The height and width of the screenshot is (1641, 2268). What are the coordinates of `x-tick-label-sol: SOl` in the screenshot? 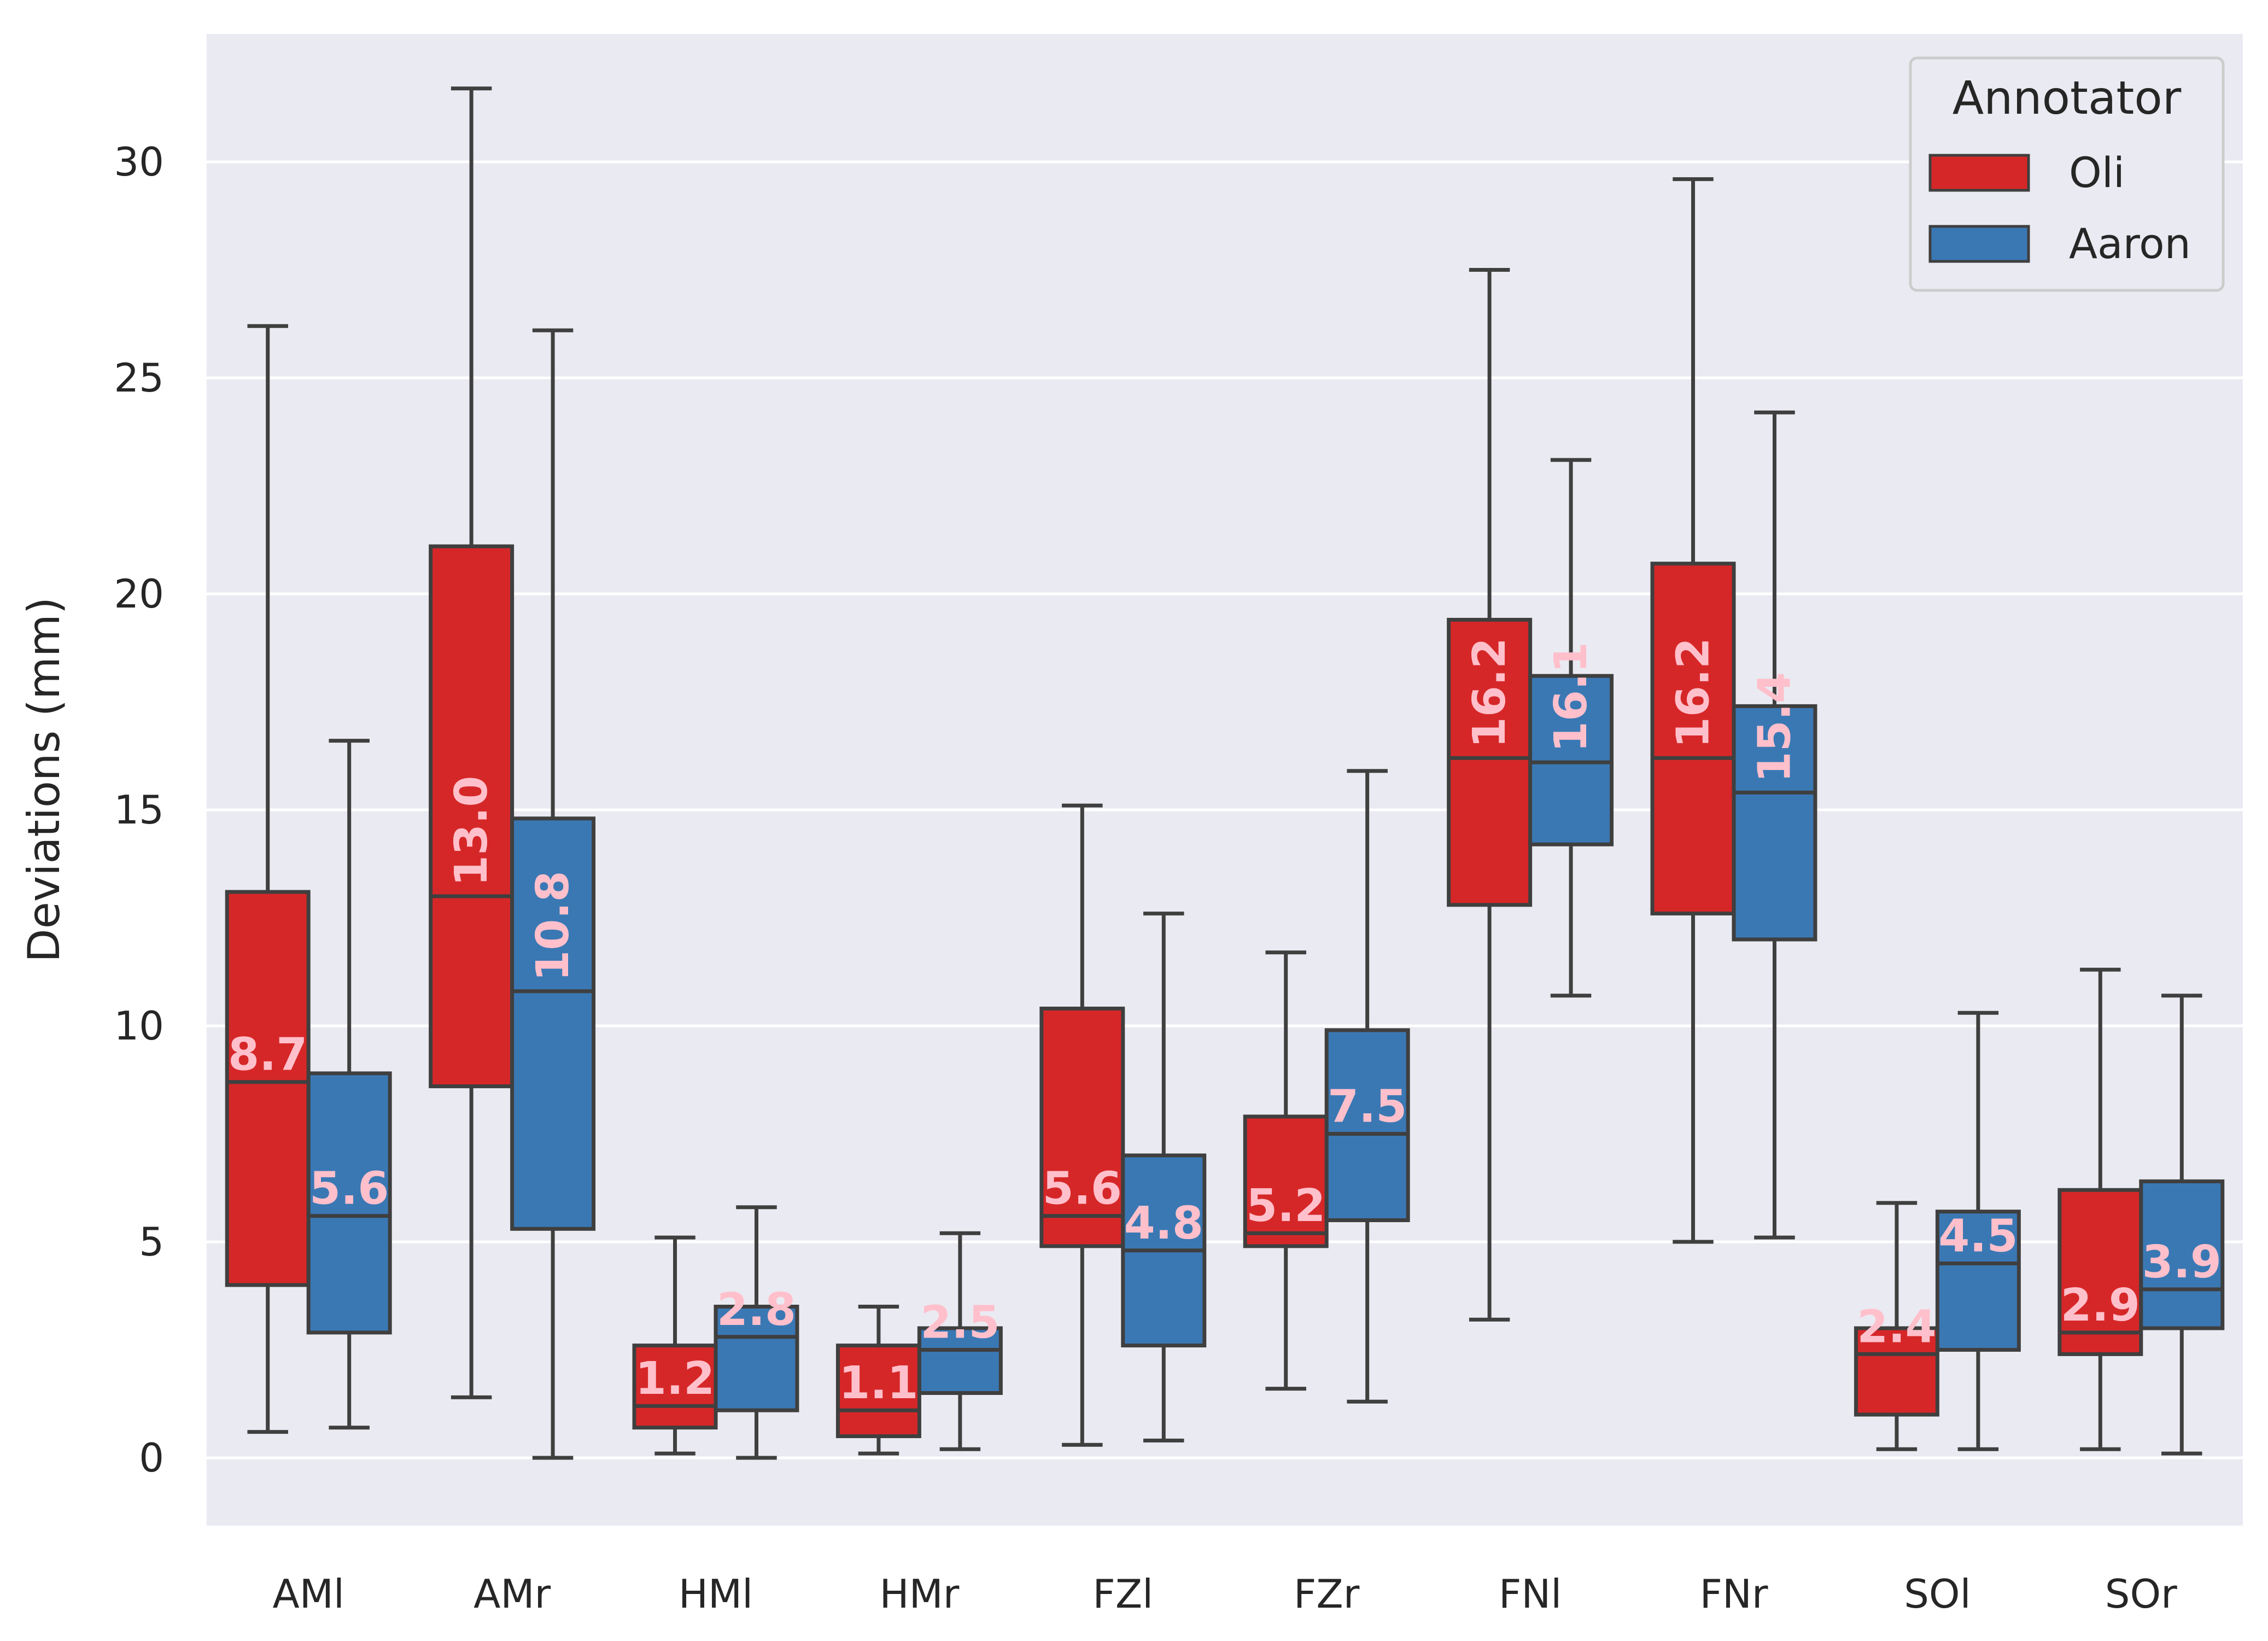 It's located at (1937, 1594).